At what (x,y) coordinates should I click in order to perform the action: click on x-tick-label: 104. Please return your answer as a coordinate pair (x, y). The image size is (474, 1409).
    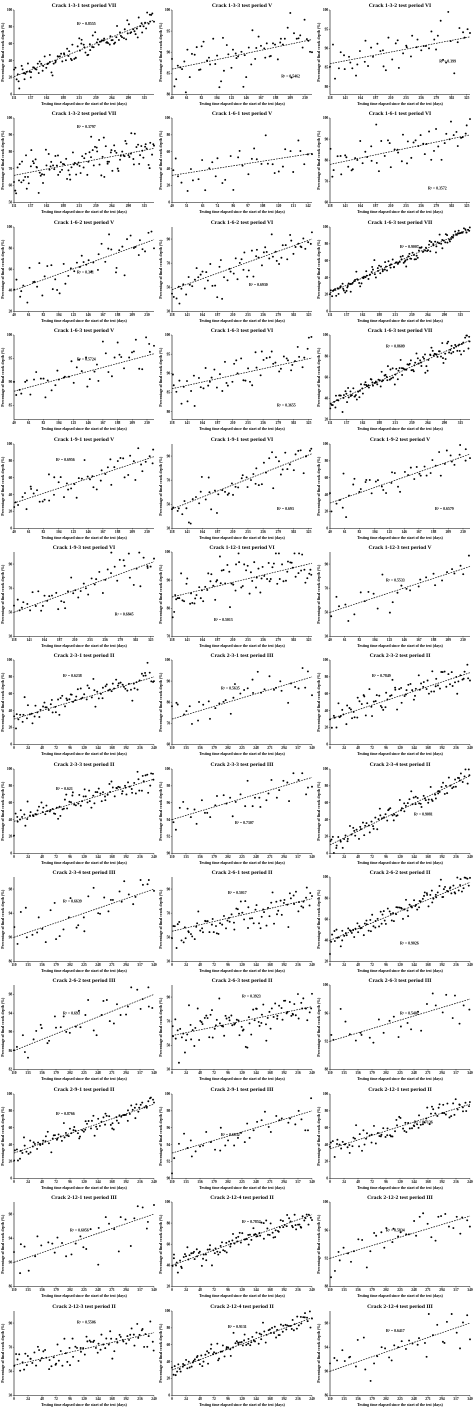
    Looking at the image, I should click on (375, 532).